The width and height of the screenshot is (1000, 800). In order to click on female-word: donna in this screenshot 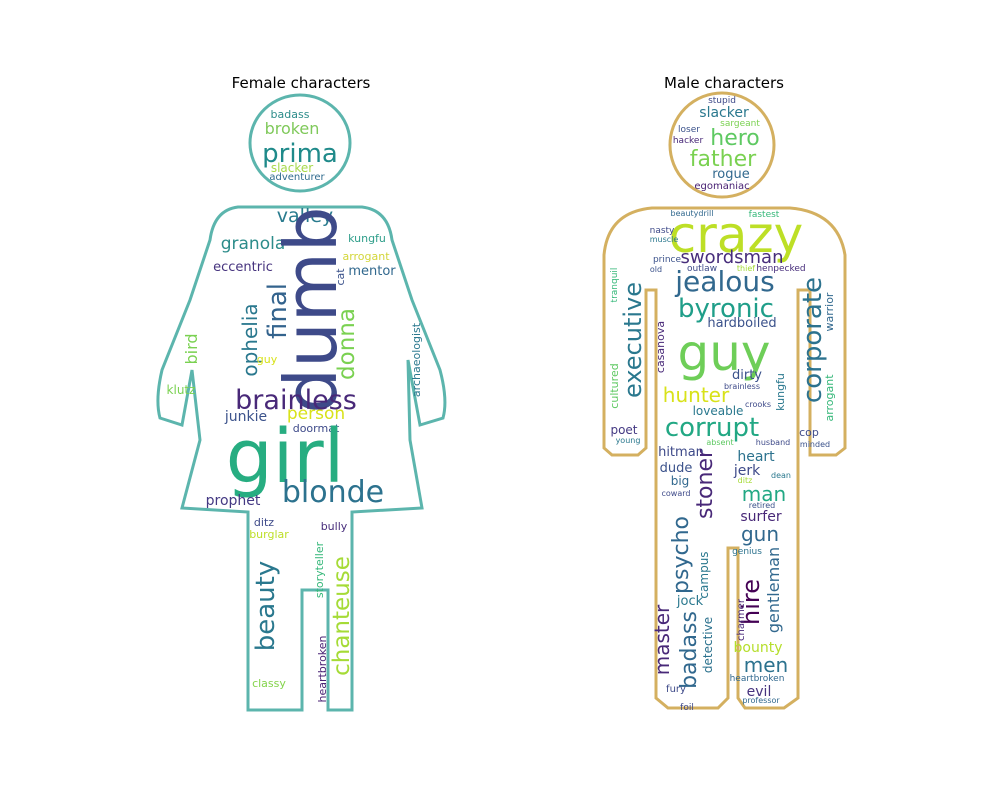, I will do `click(347, 344)`.